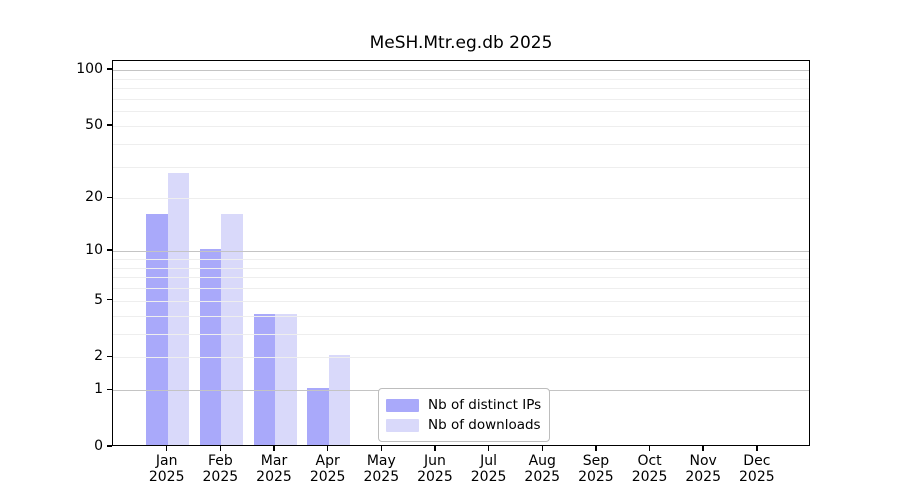  I want to click on x-tick-nov, so click(703, 448).